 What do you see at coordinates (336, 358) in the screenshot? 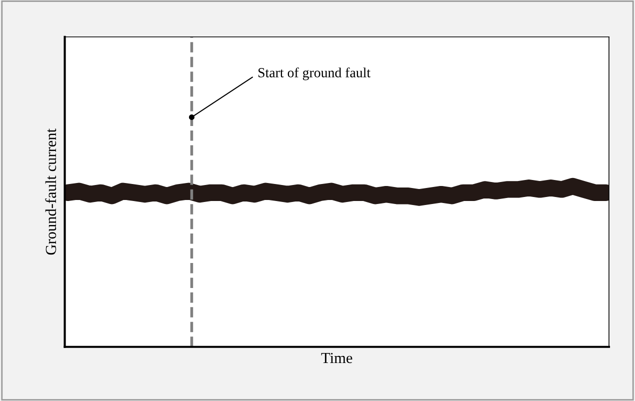
I see `x-axis-title: Time` at bounding box center [336, 358].